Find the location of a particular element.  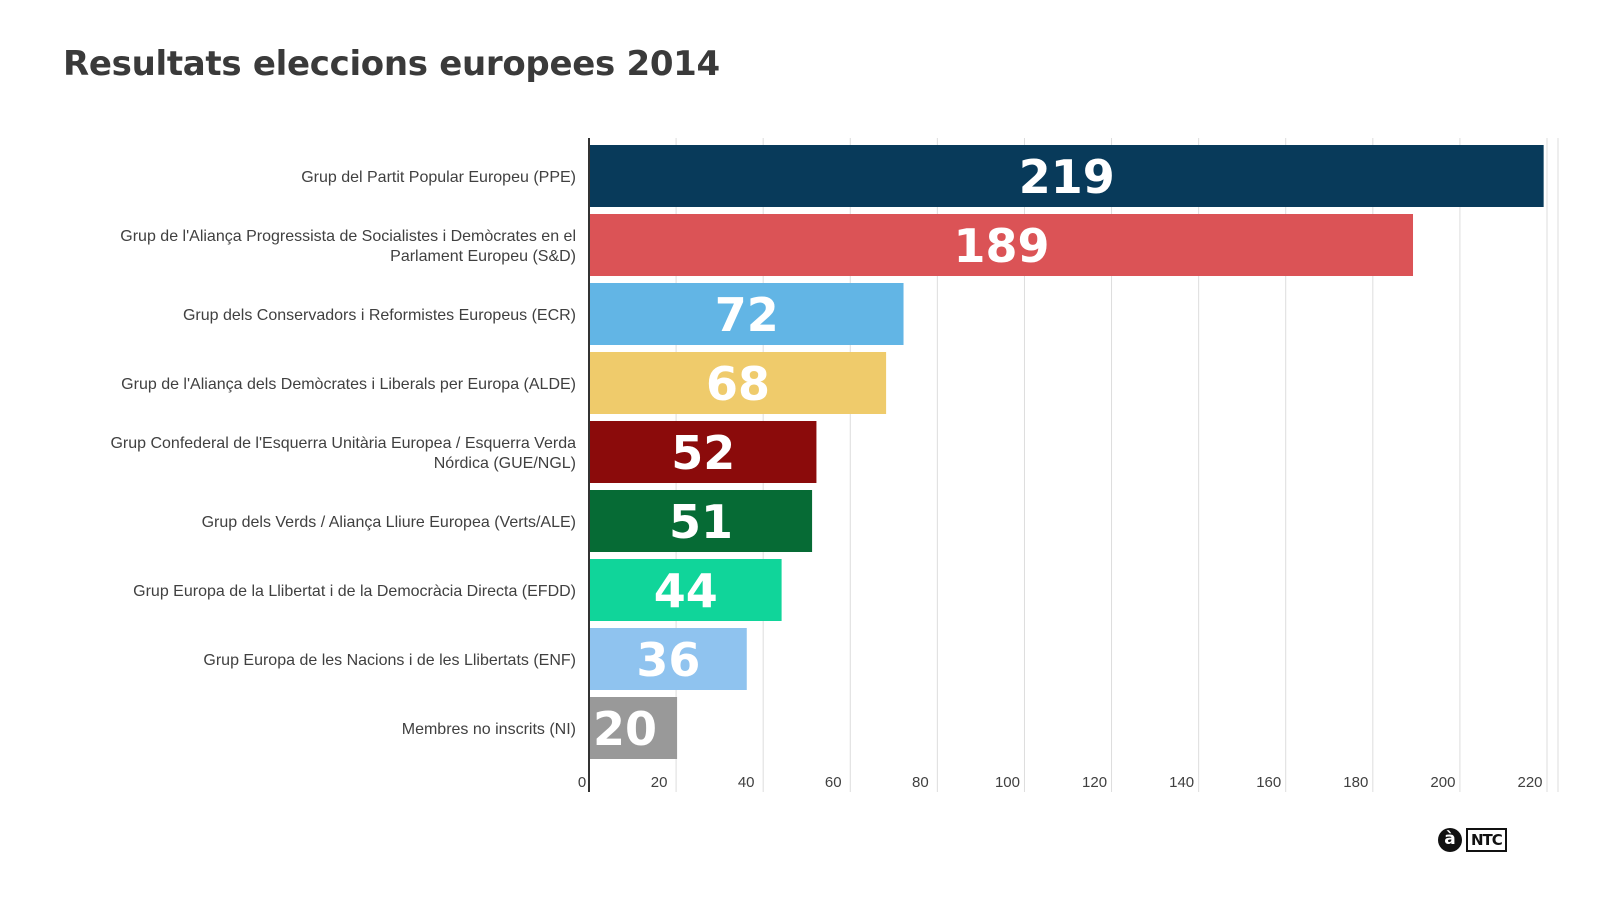

data-label: 189 is located at coordinates (1001, 246).